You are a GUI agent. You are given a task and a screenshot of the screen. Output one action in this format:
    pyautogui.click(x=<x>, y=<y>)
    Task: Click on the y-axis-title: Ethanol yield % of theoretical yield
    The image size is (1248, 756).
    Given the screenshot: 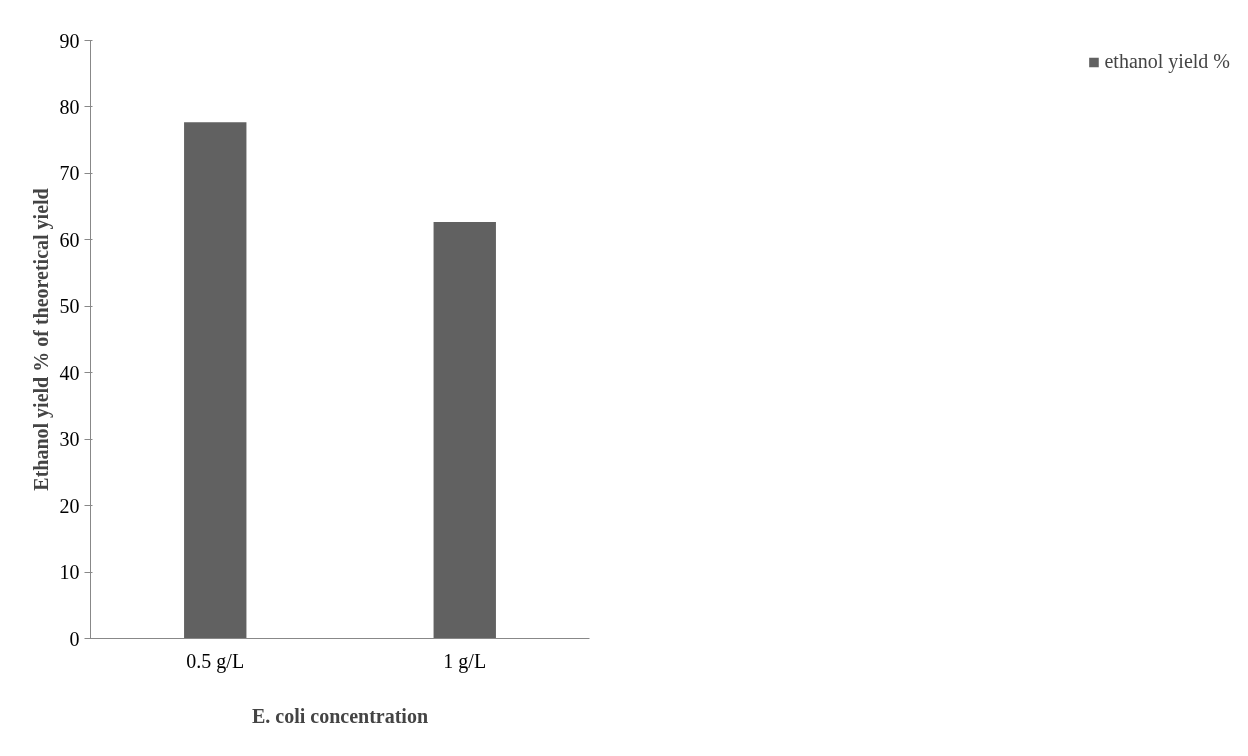 What is the action you would take?
    pyautogui.click(x=41, y=339)
    